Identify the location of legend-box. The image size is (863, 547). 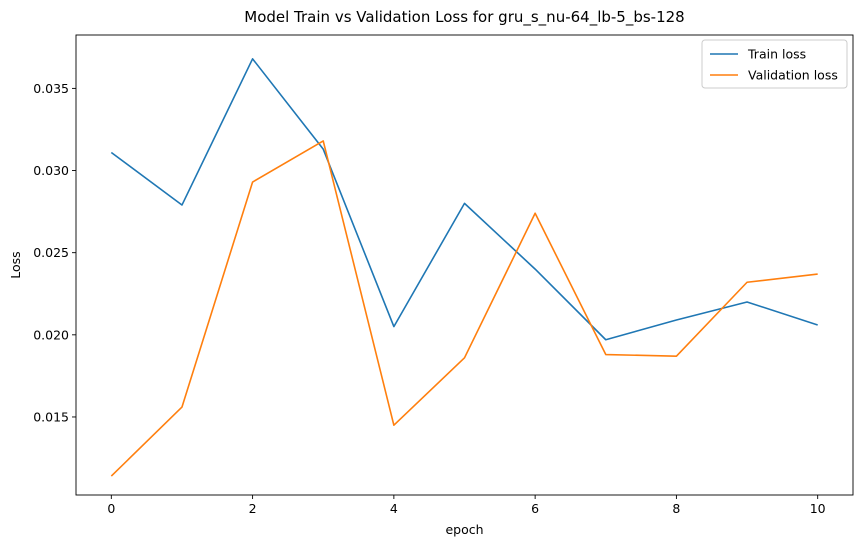
(774, 64).